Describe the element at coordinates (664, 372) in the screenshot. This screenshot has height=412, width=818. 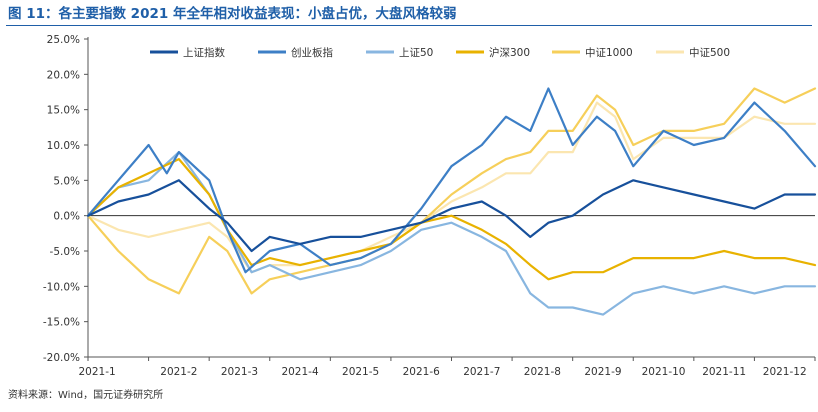
I see `x-tick-label: 2021-10` at that location.